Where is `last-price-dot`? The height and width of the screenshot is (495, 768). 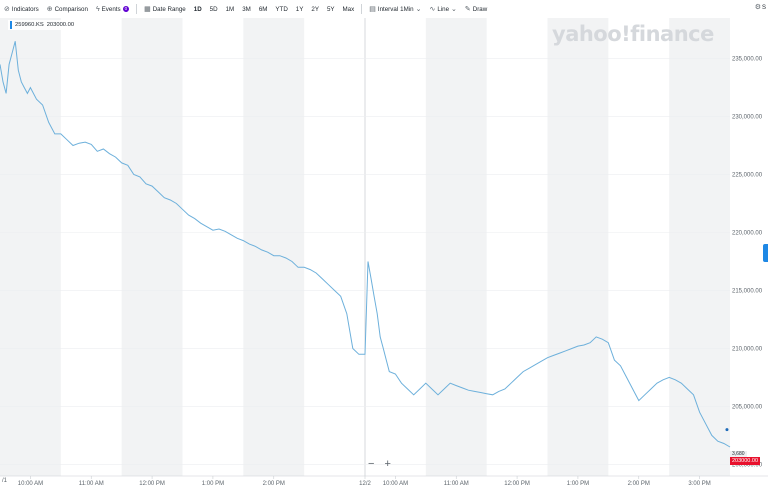 last-price-dot is located at coordinates (727, 430).